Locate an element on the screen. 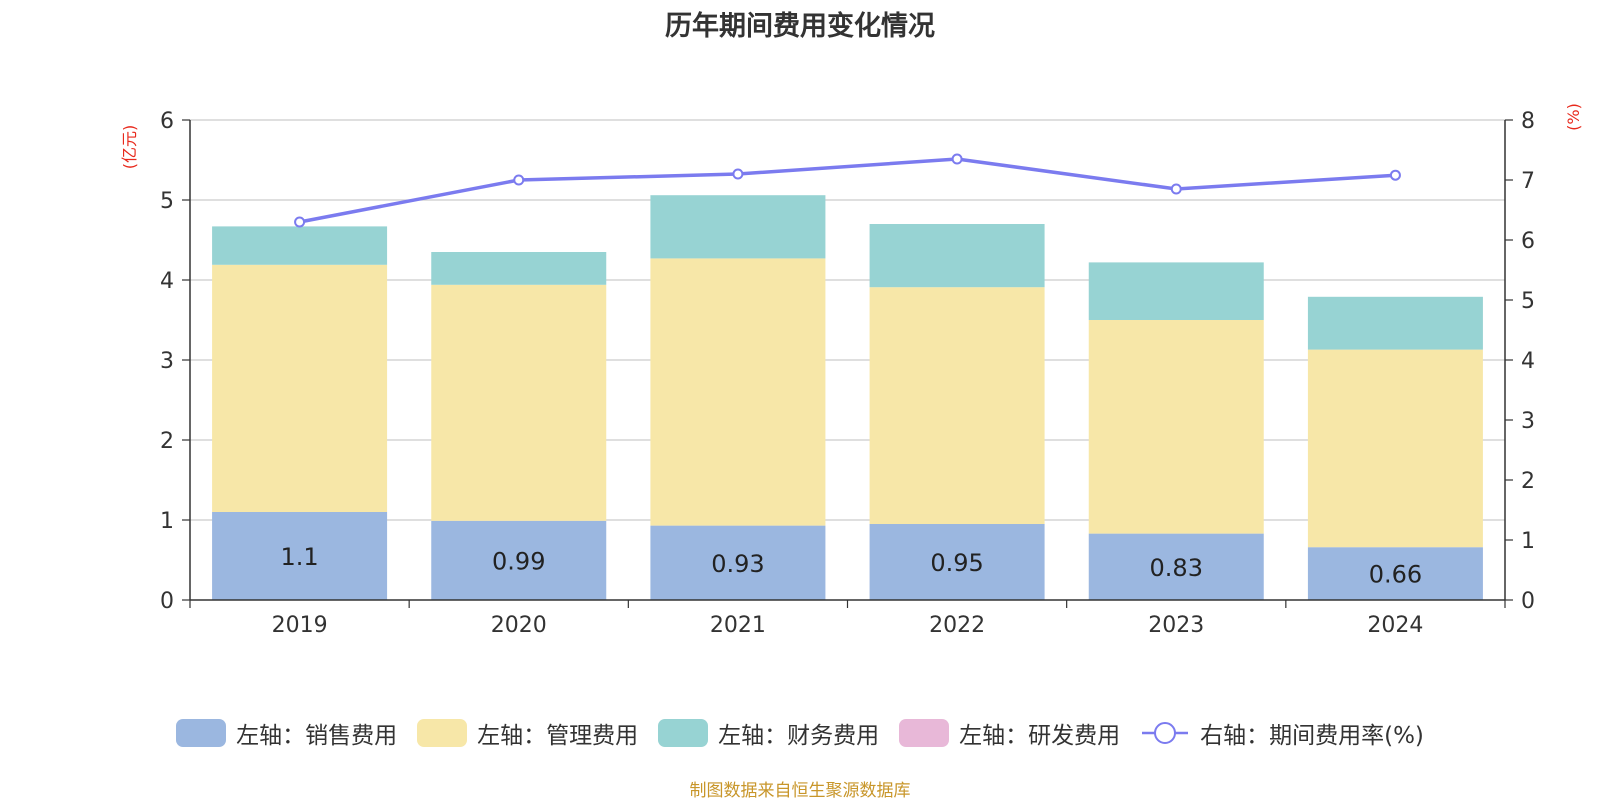  legend-label: 左轴：研发费用 is located at coordinates (1040, 736).